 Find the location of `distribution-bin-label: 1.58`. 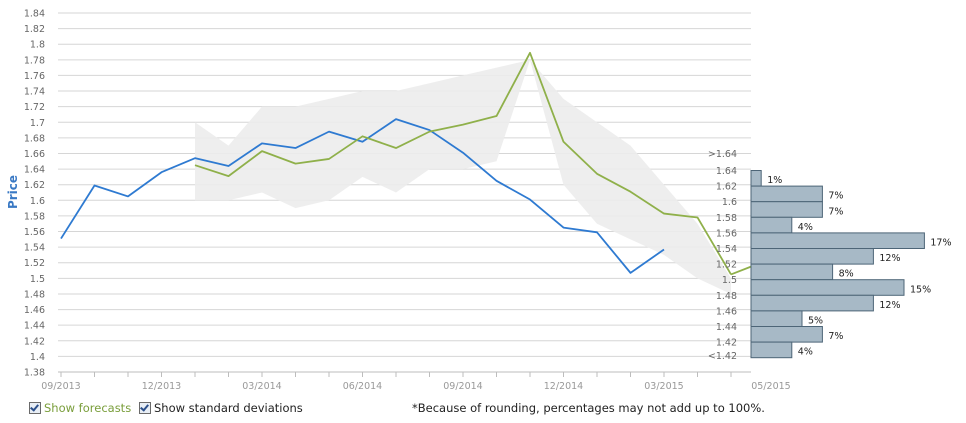

distribution-bin-label: 1.58 is located at coordinates (726, 218).